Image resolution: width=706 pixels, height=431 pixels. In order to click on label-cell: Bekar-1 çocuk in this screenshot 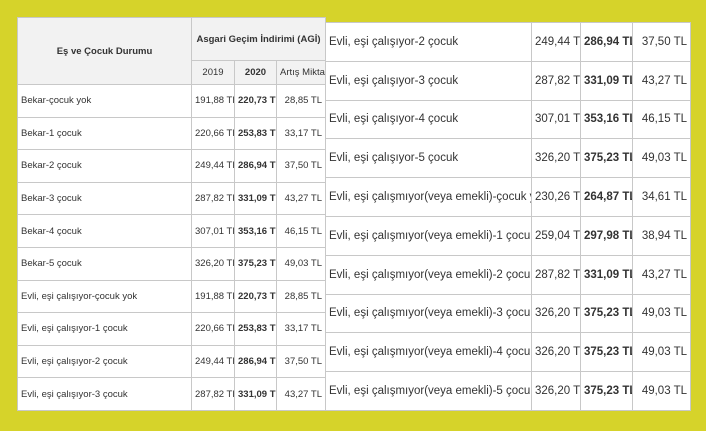, I will do `click(104, 133)`.